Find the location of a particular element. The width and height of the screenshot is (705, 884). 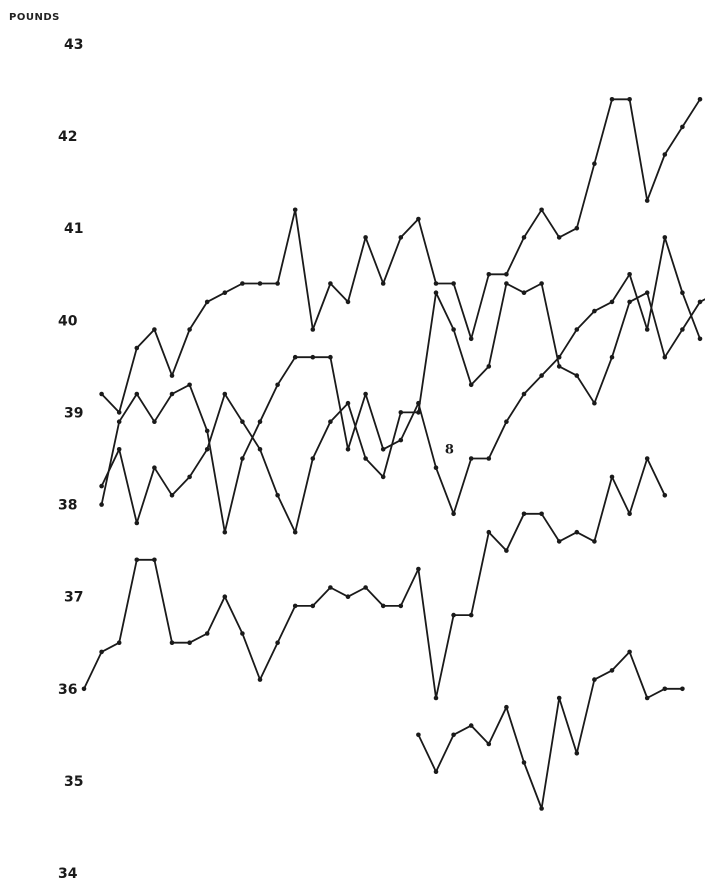

annotation-group: 8 is located at coordinates (449, 449).